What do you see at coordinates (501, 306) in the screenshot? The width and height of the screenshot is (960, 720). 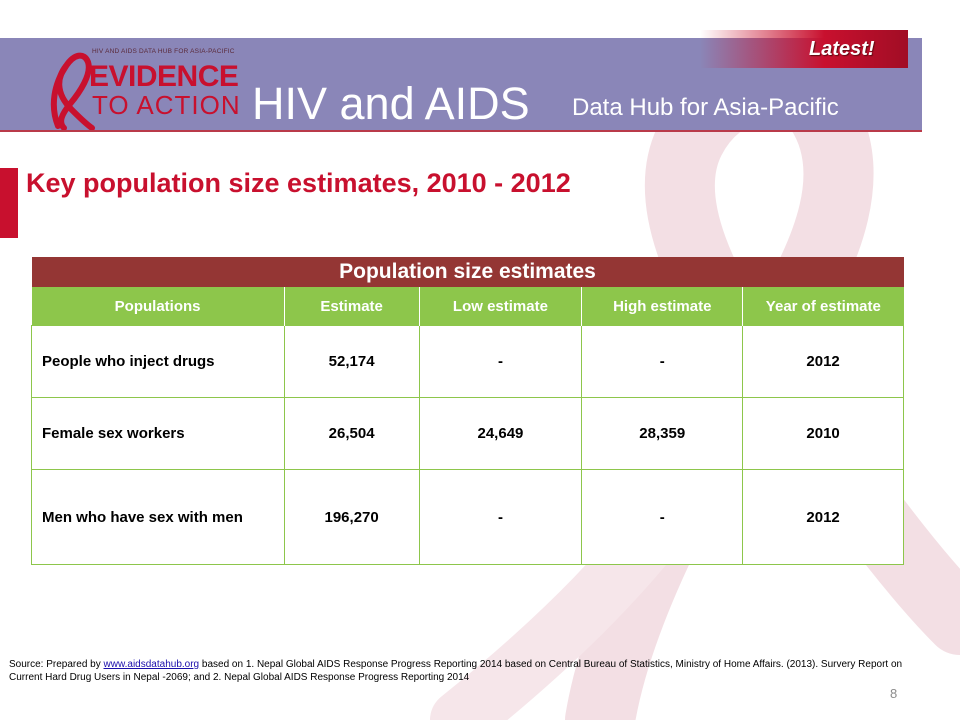 I see `column-header-low-estimate: Low estimate` at bounding box center [501, 306].